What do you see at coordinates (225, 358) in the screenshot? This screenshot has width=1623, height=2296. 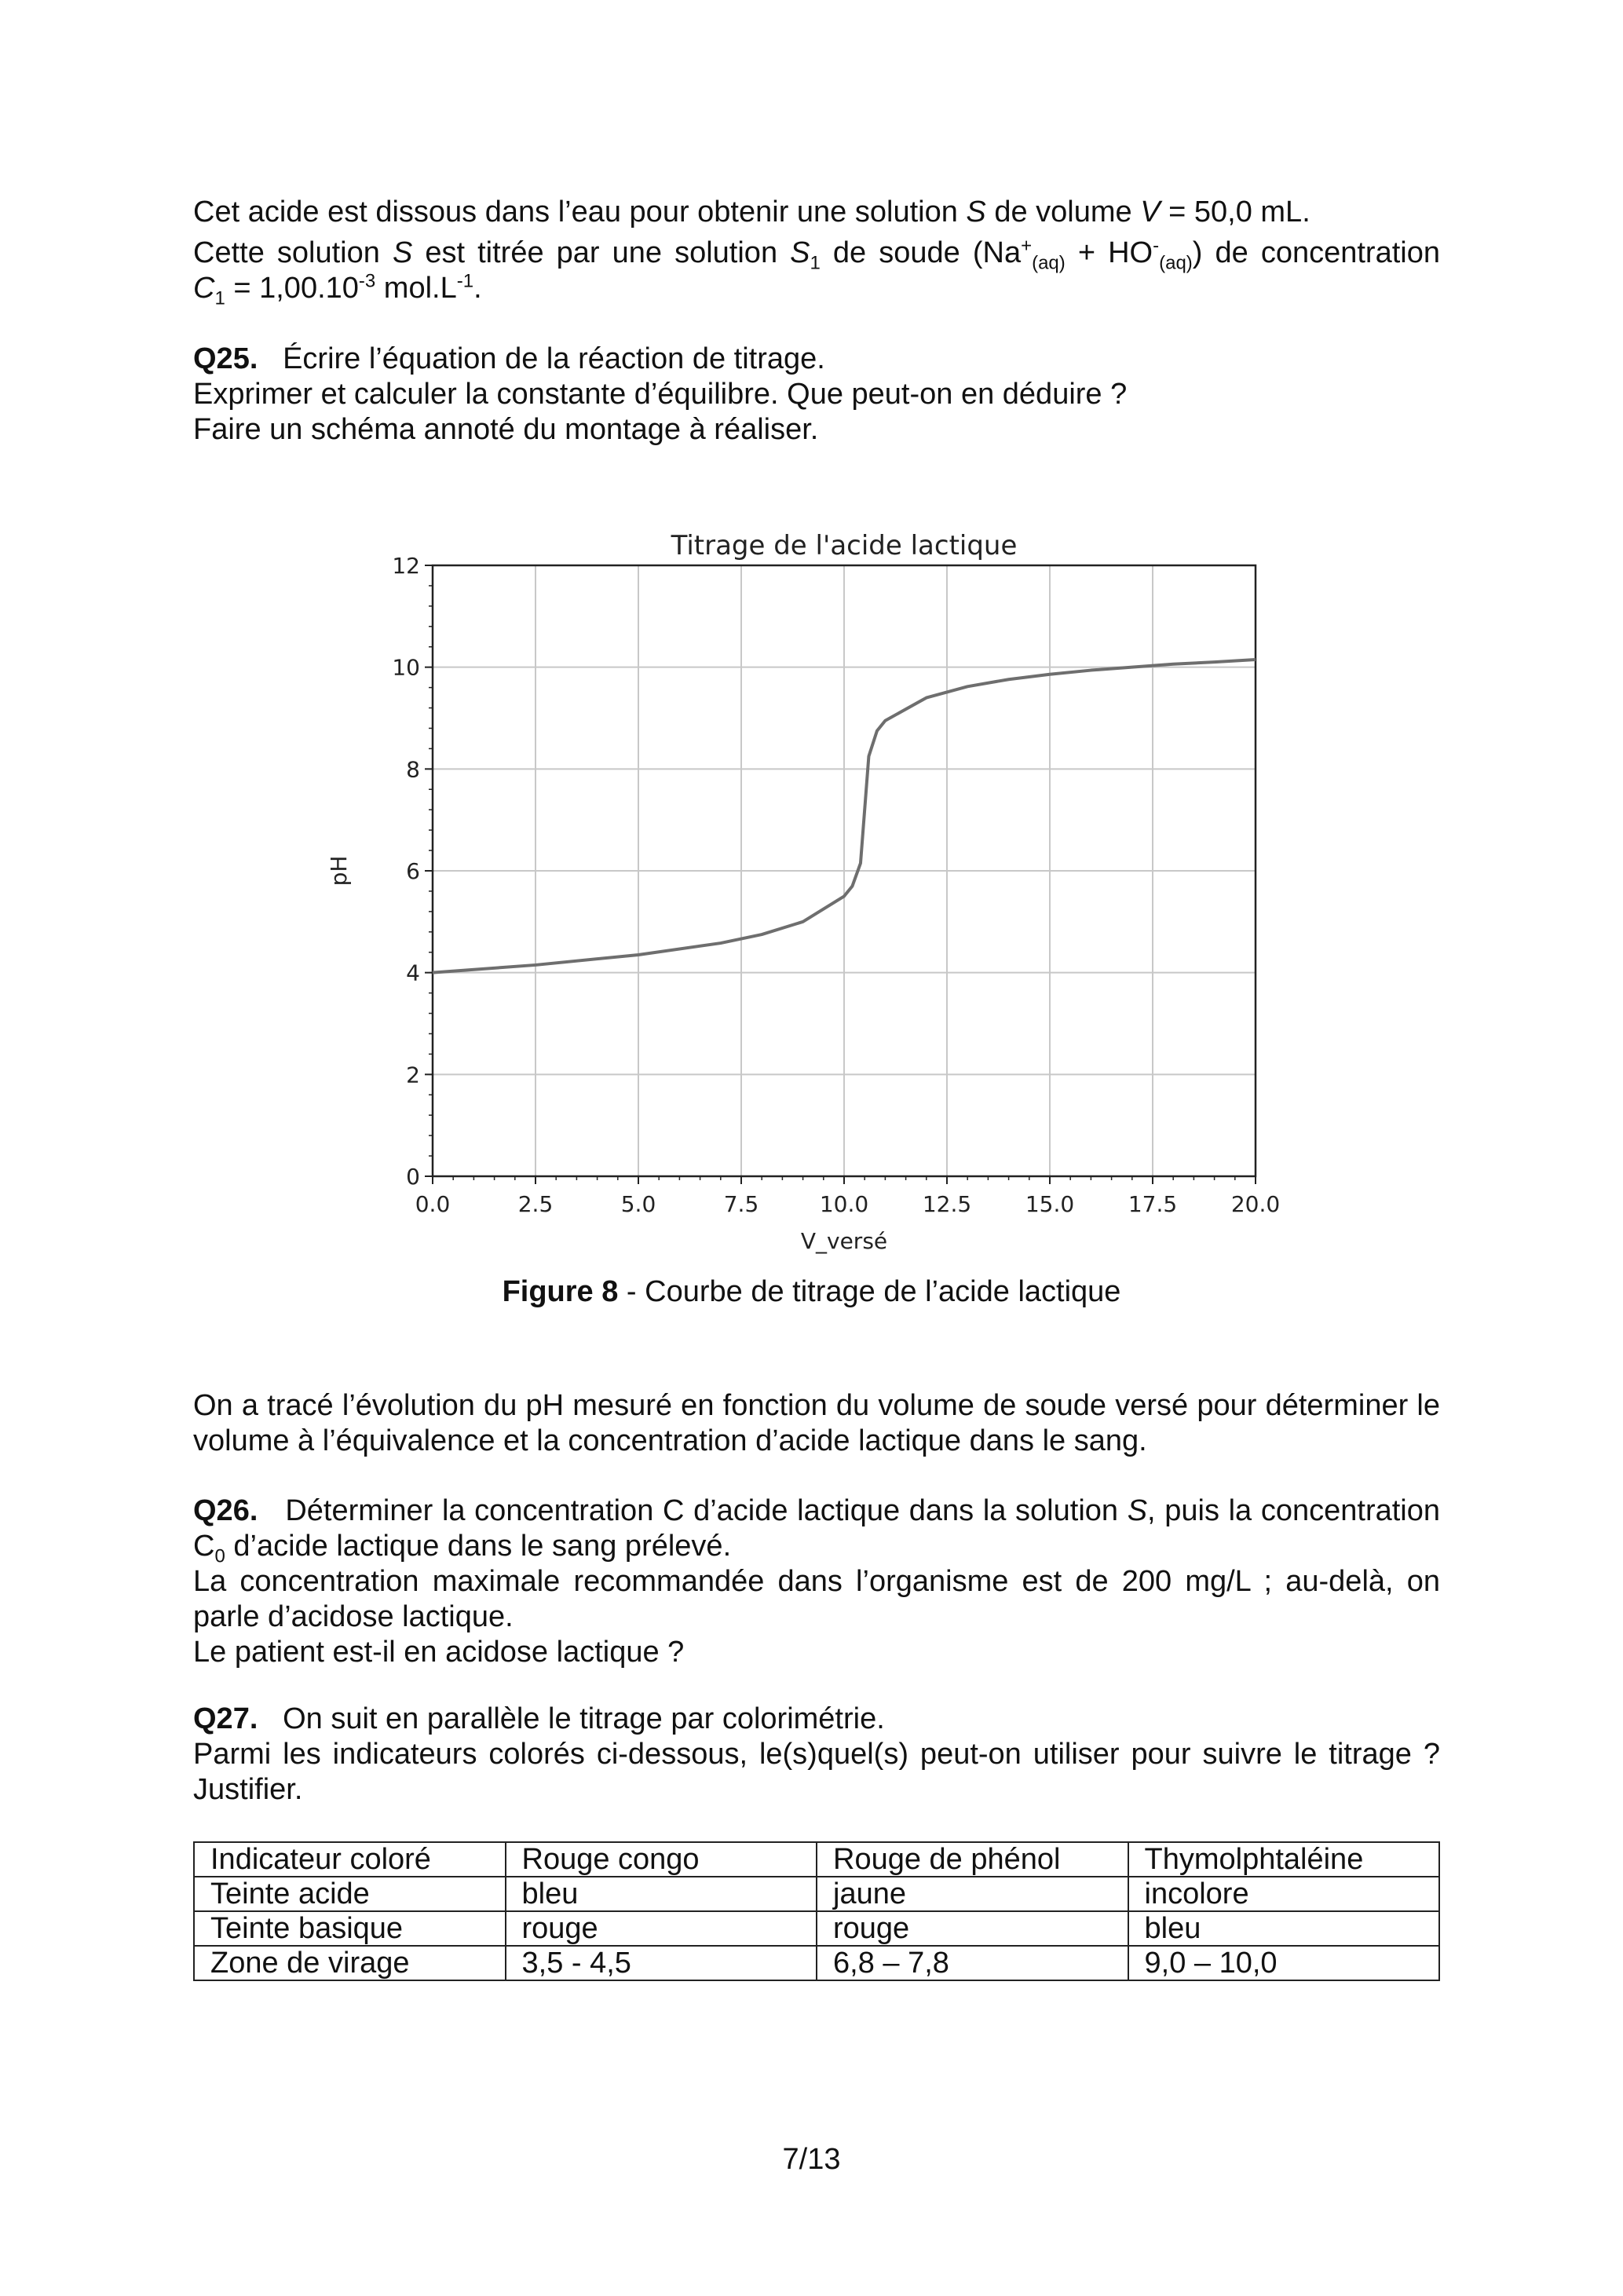 I see `q25-label: Q25.` at bounding box center [225, 358].